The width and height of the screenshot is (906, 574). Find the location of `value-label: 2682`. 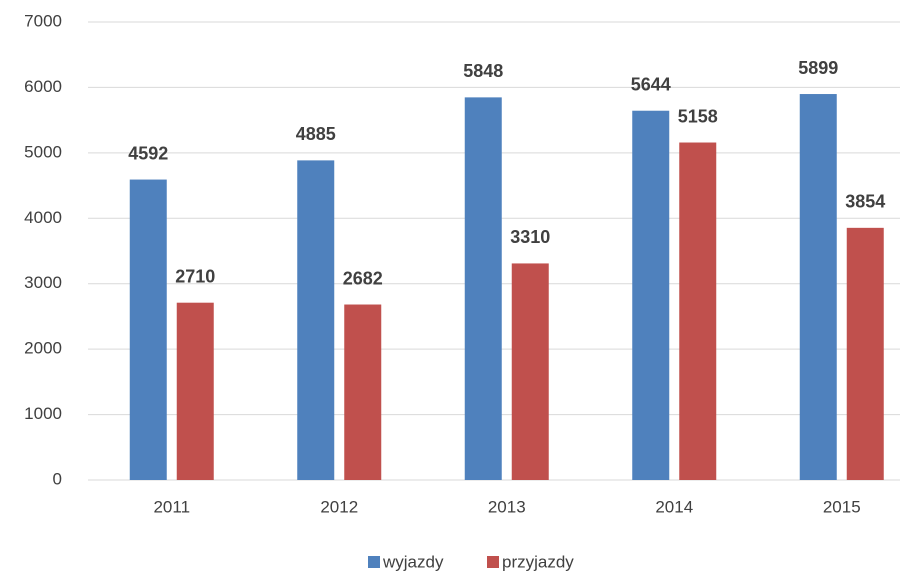

value-label: 2682 is located at coordinates (363, 278).